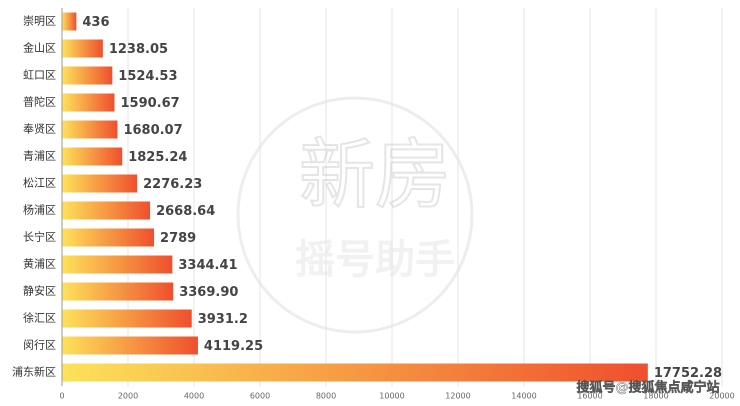 This screenshot has height=406, width=740. Describe the element at coordinates (39, 291) in the screenshot. I see `y-tick-label: 静安区` at that location.